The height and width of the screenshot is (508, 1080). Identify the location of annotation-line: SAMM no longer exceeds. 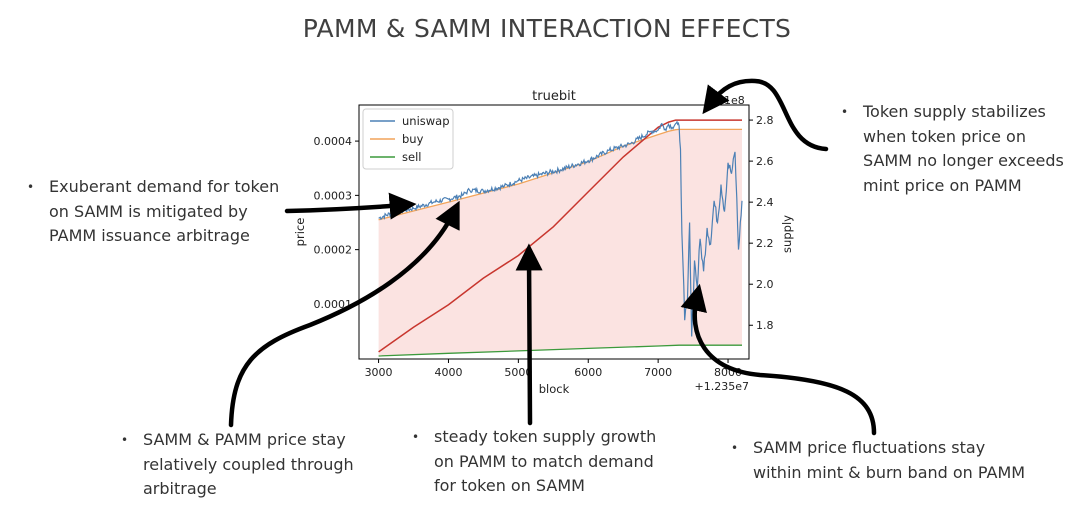
(963, 160).